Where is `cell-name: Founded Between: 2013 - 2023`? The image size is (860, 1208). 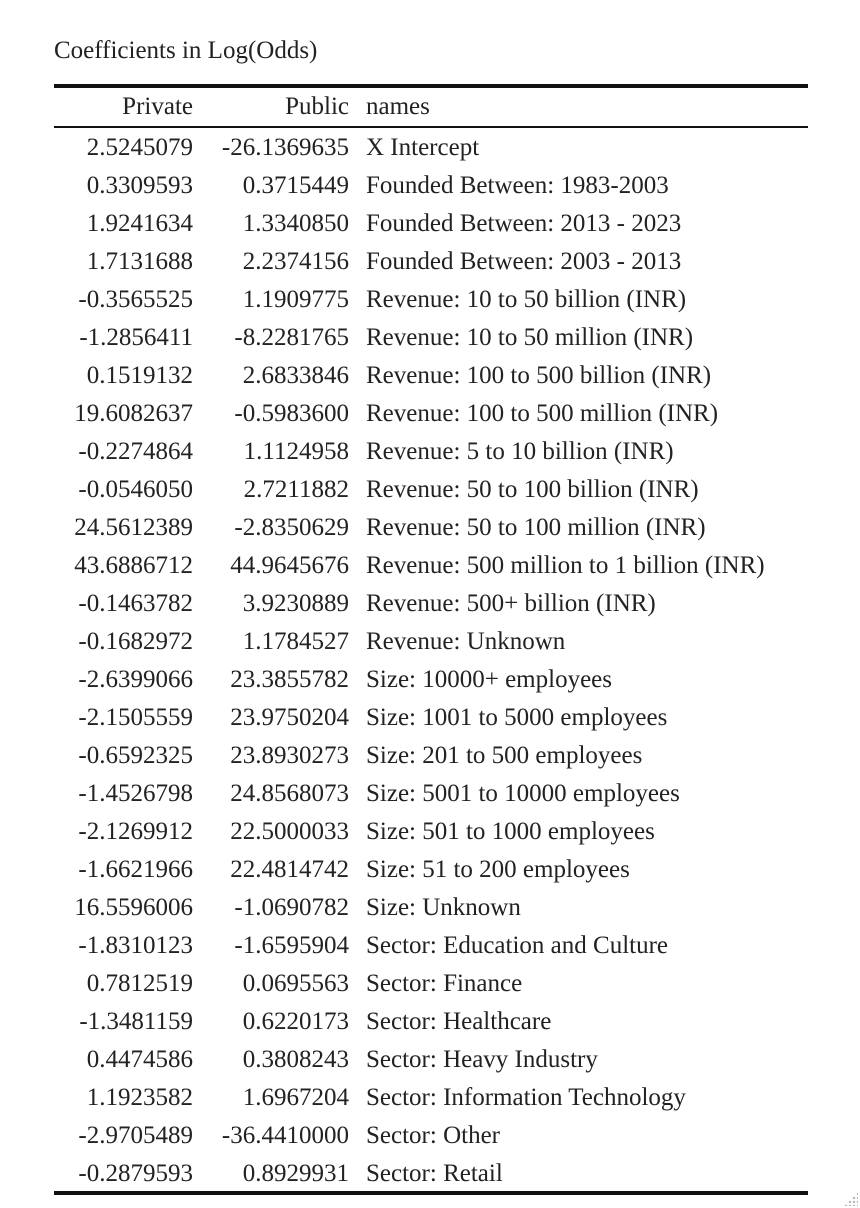 cell-name: Founded Between: 2013 - 2023 is located at coordinates (524, 223).